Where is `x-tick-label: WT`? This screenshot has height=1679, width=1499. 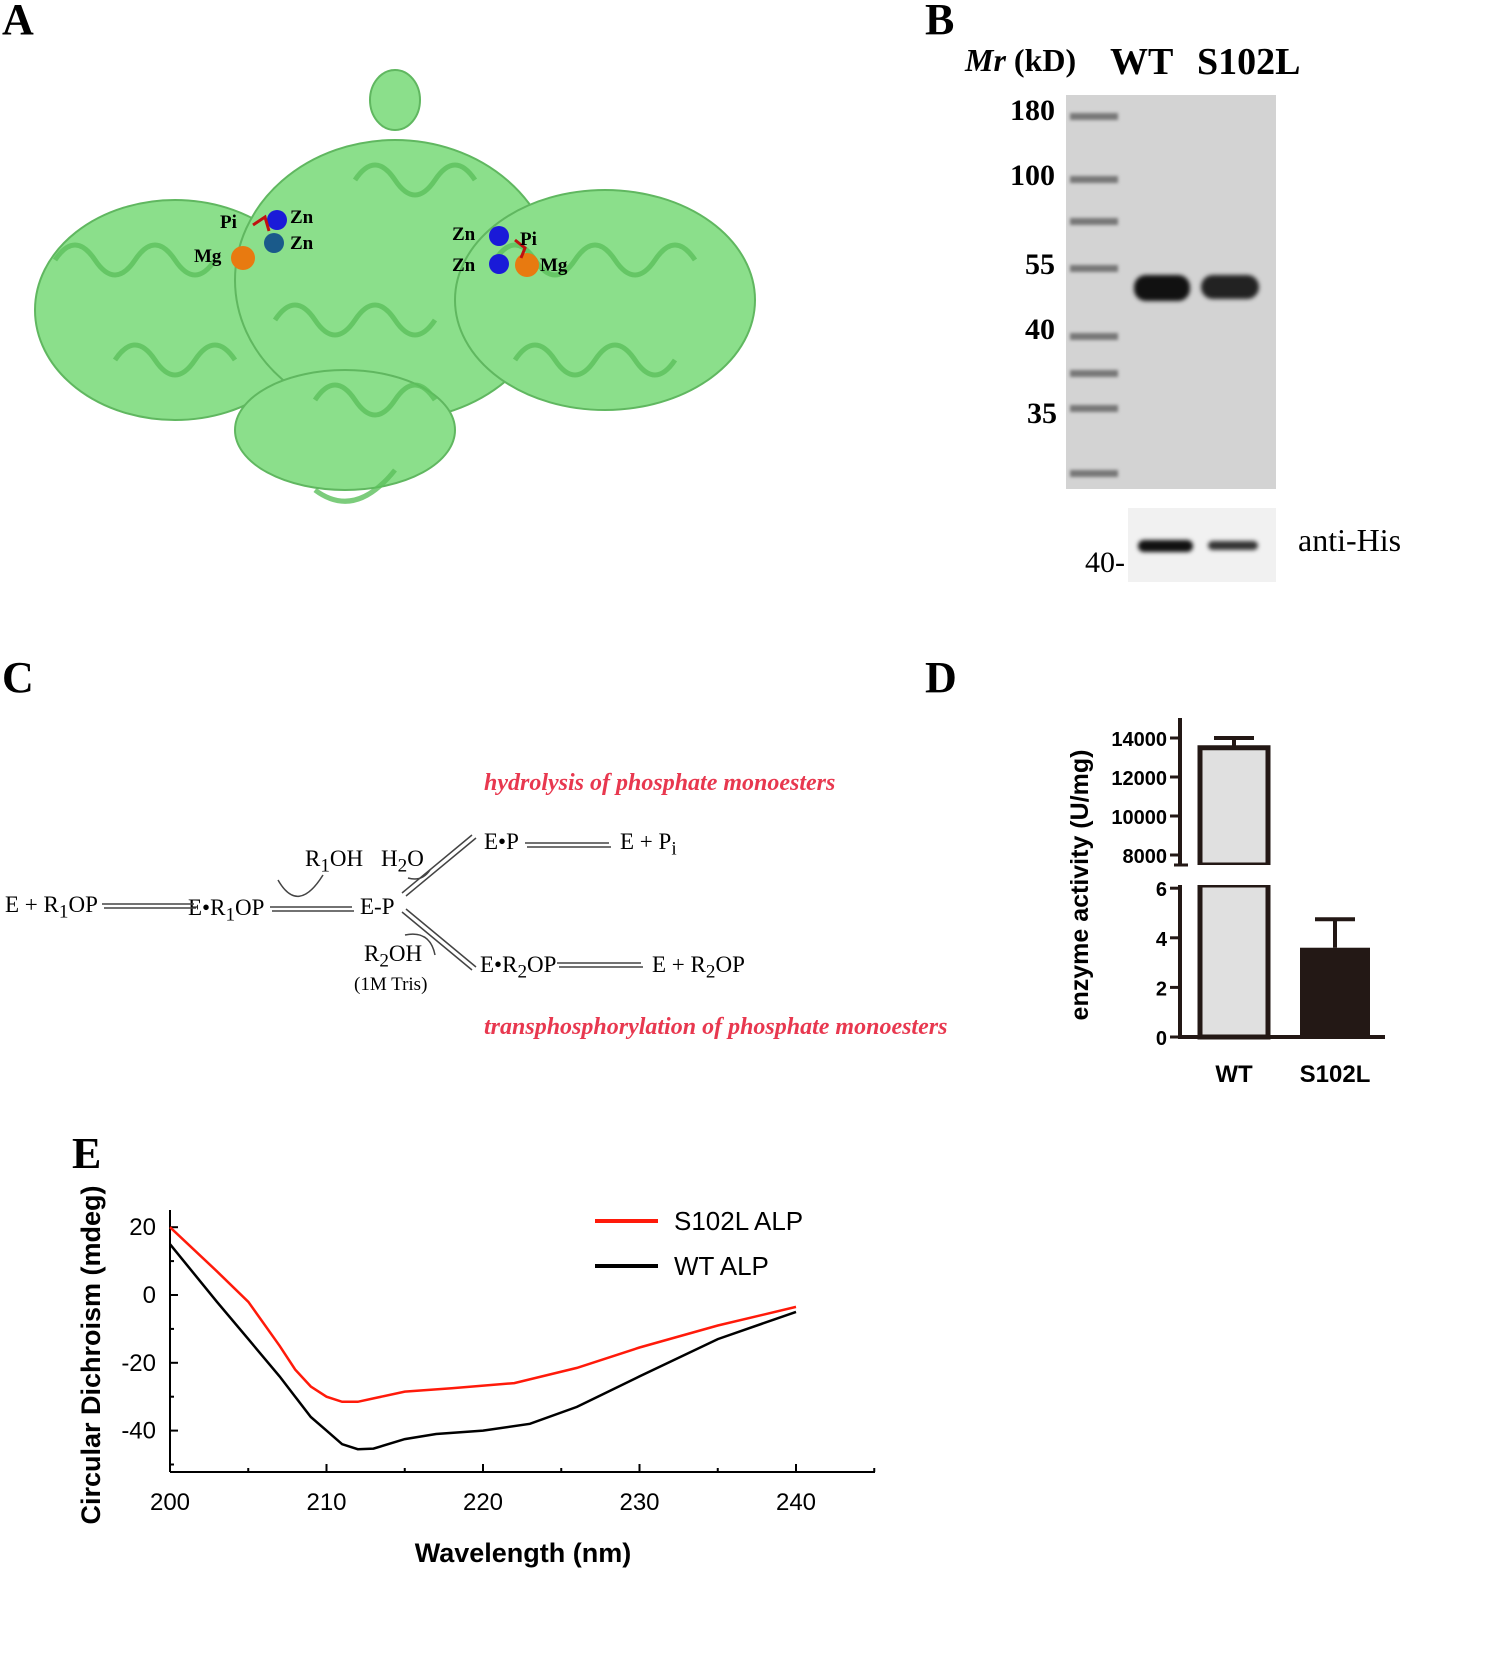
x-tick-label: WT is located at coordinates (1234, 1074).